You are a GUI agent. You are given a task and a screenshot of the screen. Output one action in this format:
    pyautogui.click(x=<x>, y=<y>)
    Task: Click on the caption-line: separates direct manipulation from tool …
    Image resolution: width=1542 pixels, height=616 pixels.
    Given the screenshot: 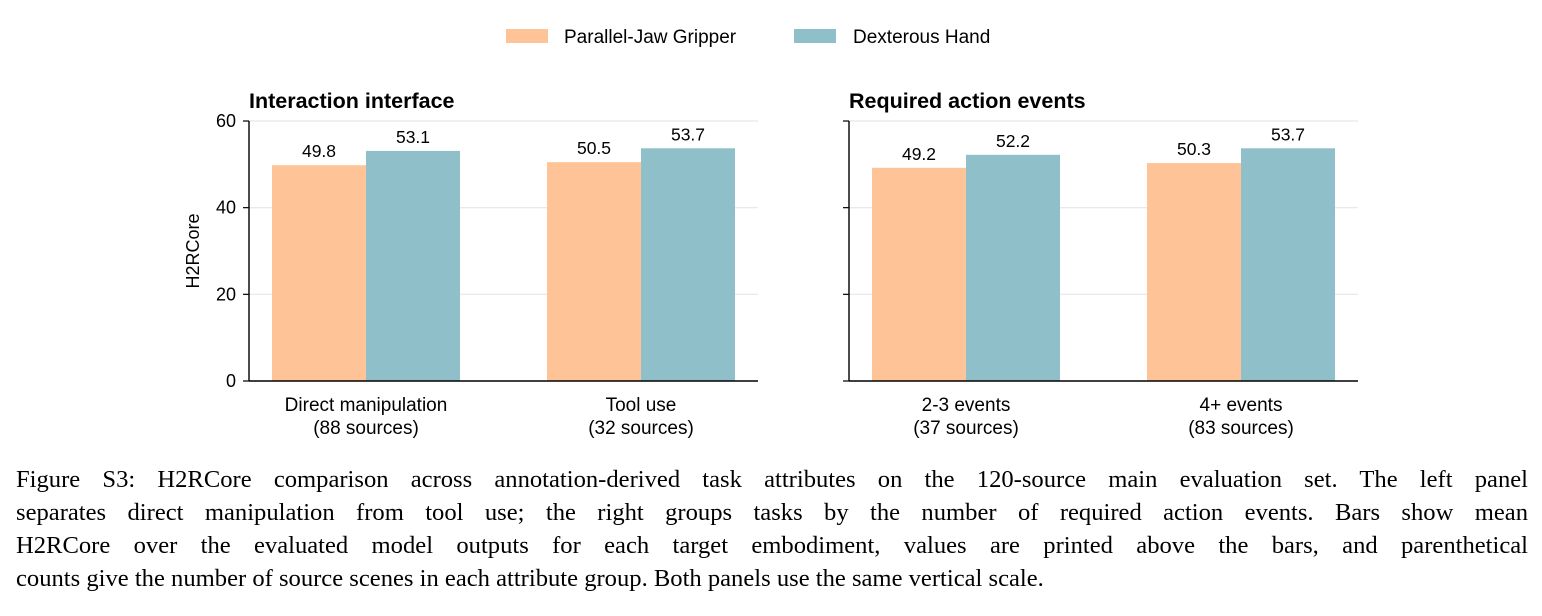 What is the action you would take?
    pyautogui.click(x=772, y=512)
    